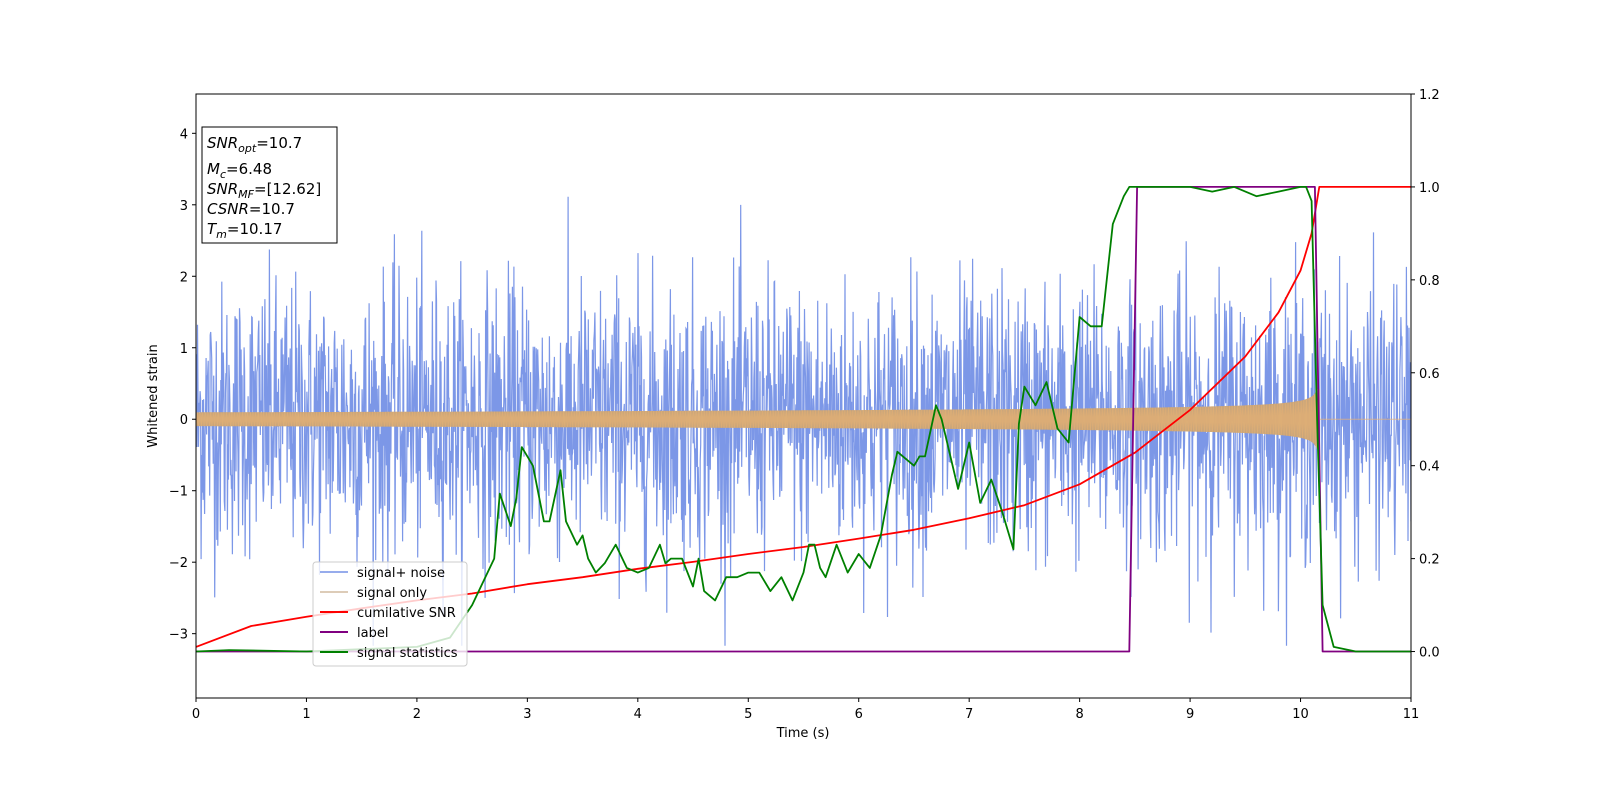 This screenshot has height=800, width=1600. Describe the element at coordinates (184, 349) in the screenshot. I see `y-left-tick-label: 1` at that location.